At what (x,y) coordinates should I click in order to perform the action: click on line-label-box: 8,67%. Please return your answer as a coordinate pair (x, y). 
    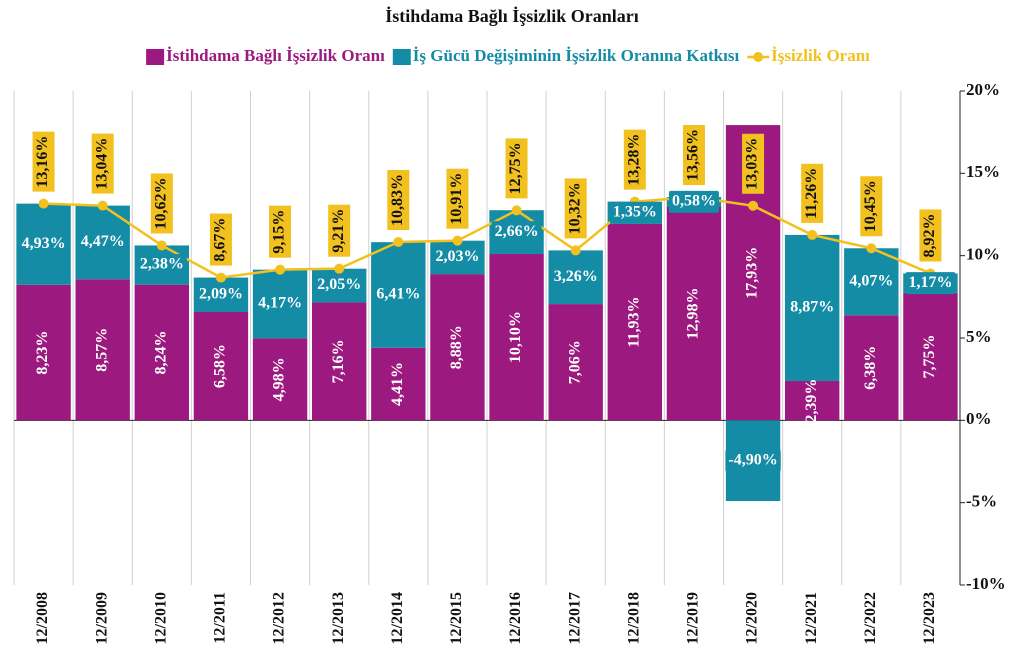
    Looking at the image, I should click on (220, 239).